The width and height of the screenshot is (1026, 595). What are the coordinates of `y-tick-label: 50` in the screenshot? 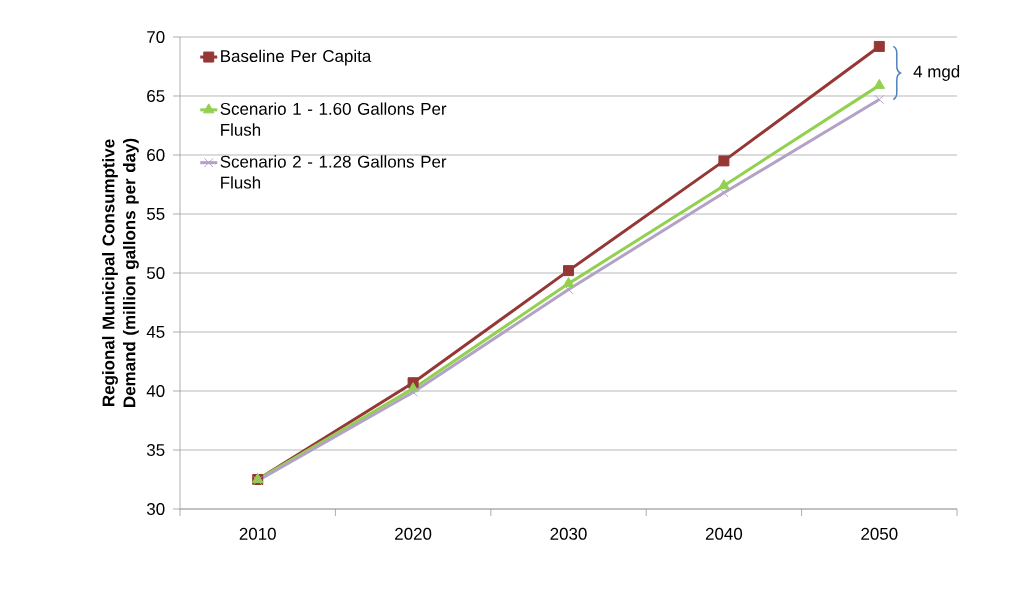 It's located at (155, 273).